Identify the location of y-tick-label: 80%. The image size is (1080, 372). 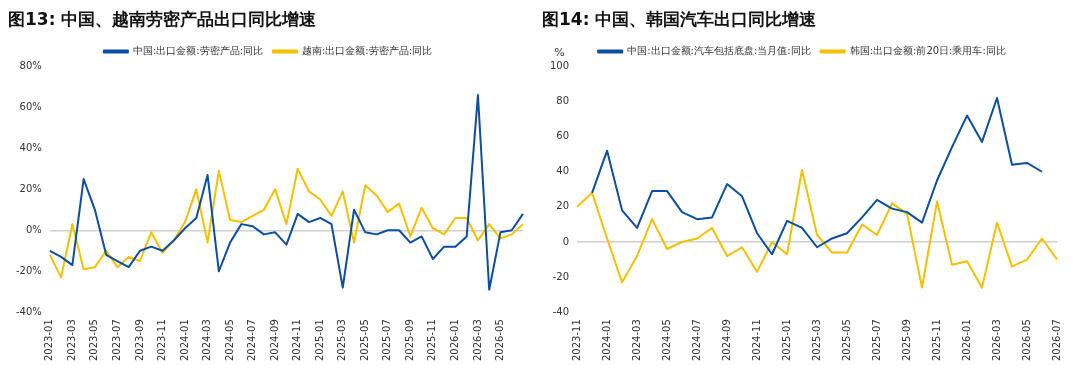
(30, 65).